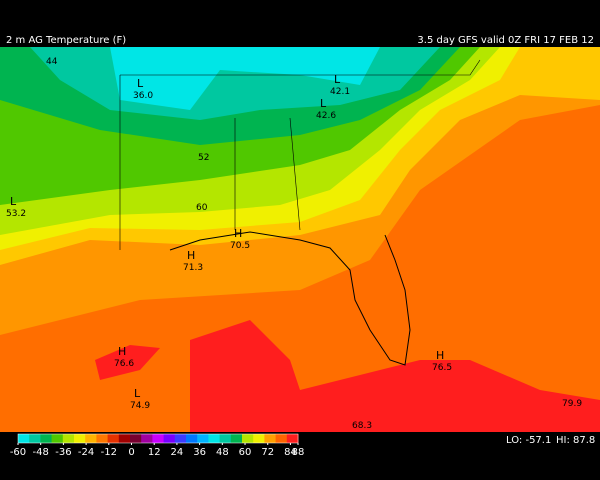 Image resolution: width=600 pixels, height=480 pixels. I want to click on temperature-label: 71.3, so click(193, 268).